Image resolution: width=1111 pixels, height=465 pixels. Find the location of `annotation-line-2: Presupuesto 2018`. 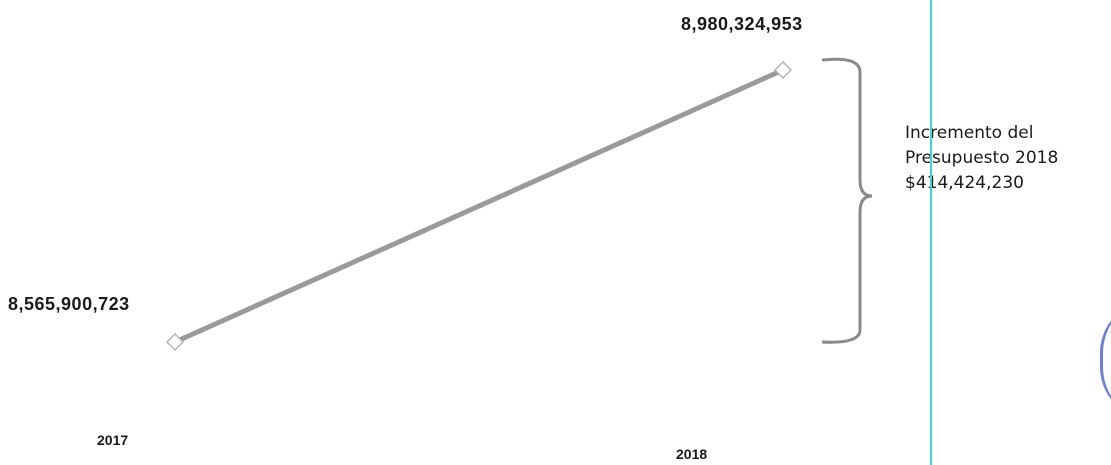

annotation-line-2: Presupuesto 2018 is located at coordinates (982, 158).